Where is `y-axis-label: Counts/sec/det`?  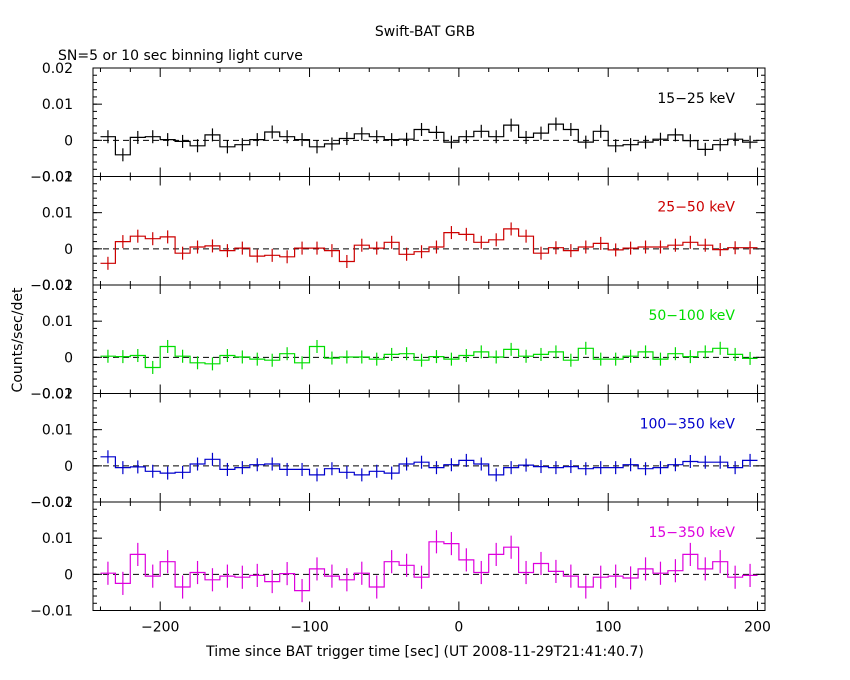 y-axis-label: Counts/sec/det is located at coordinates (18, 339).